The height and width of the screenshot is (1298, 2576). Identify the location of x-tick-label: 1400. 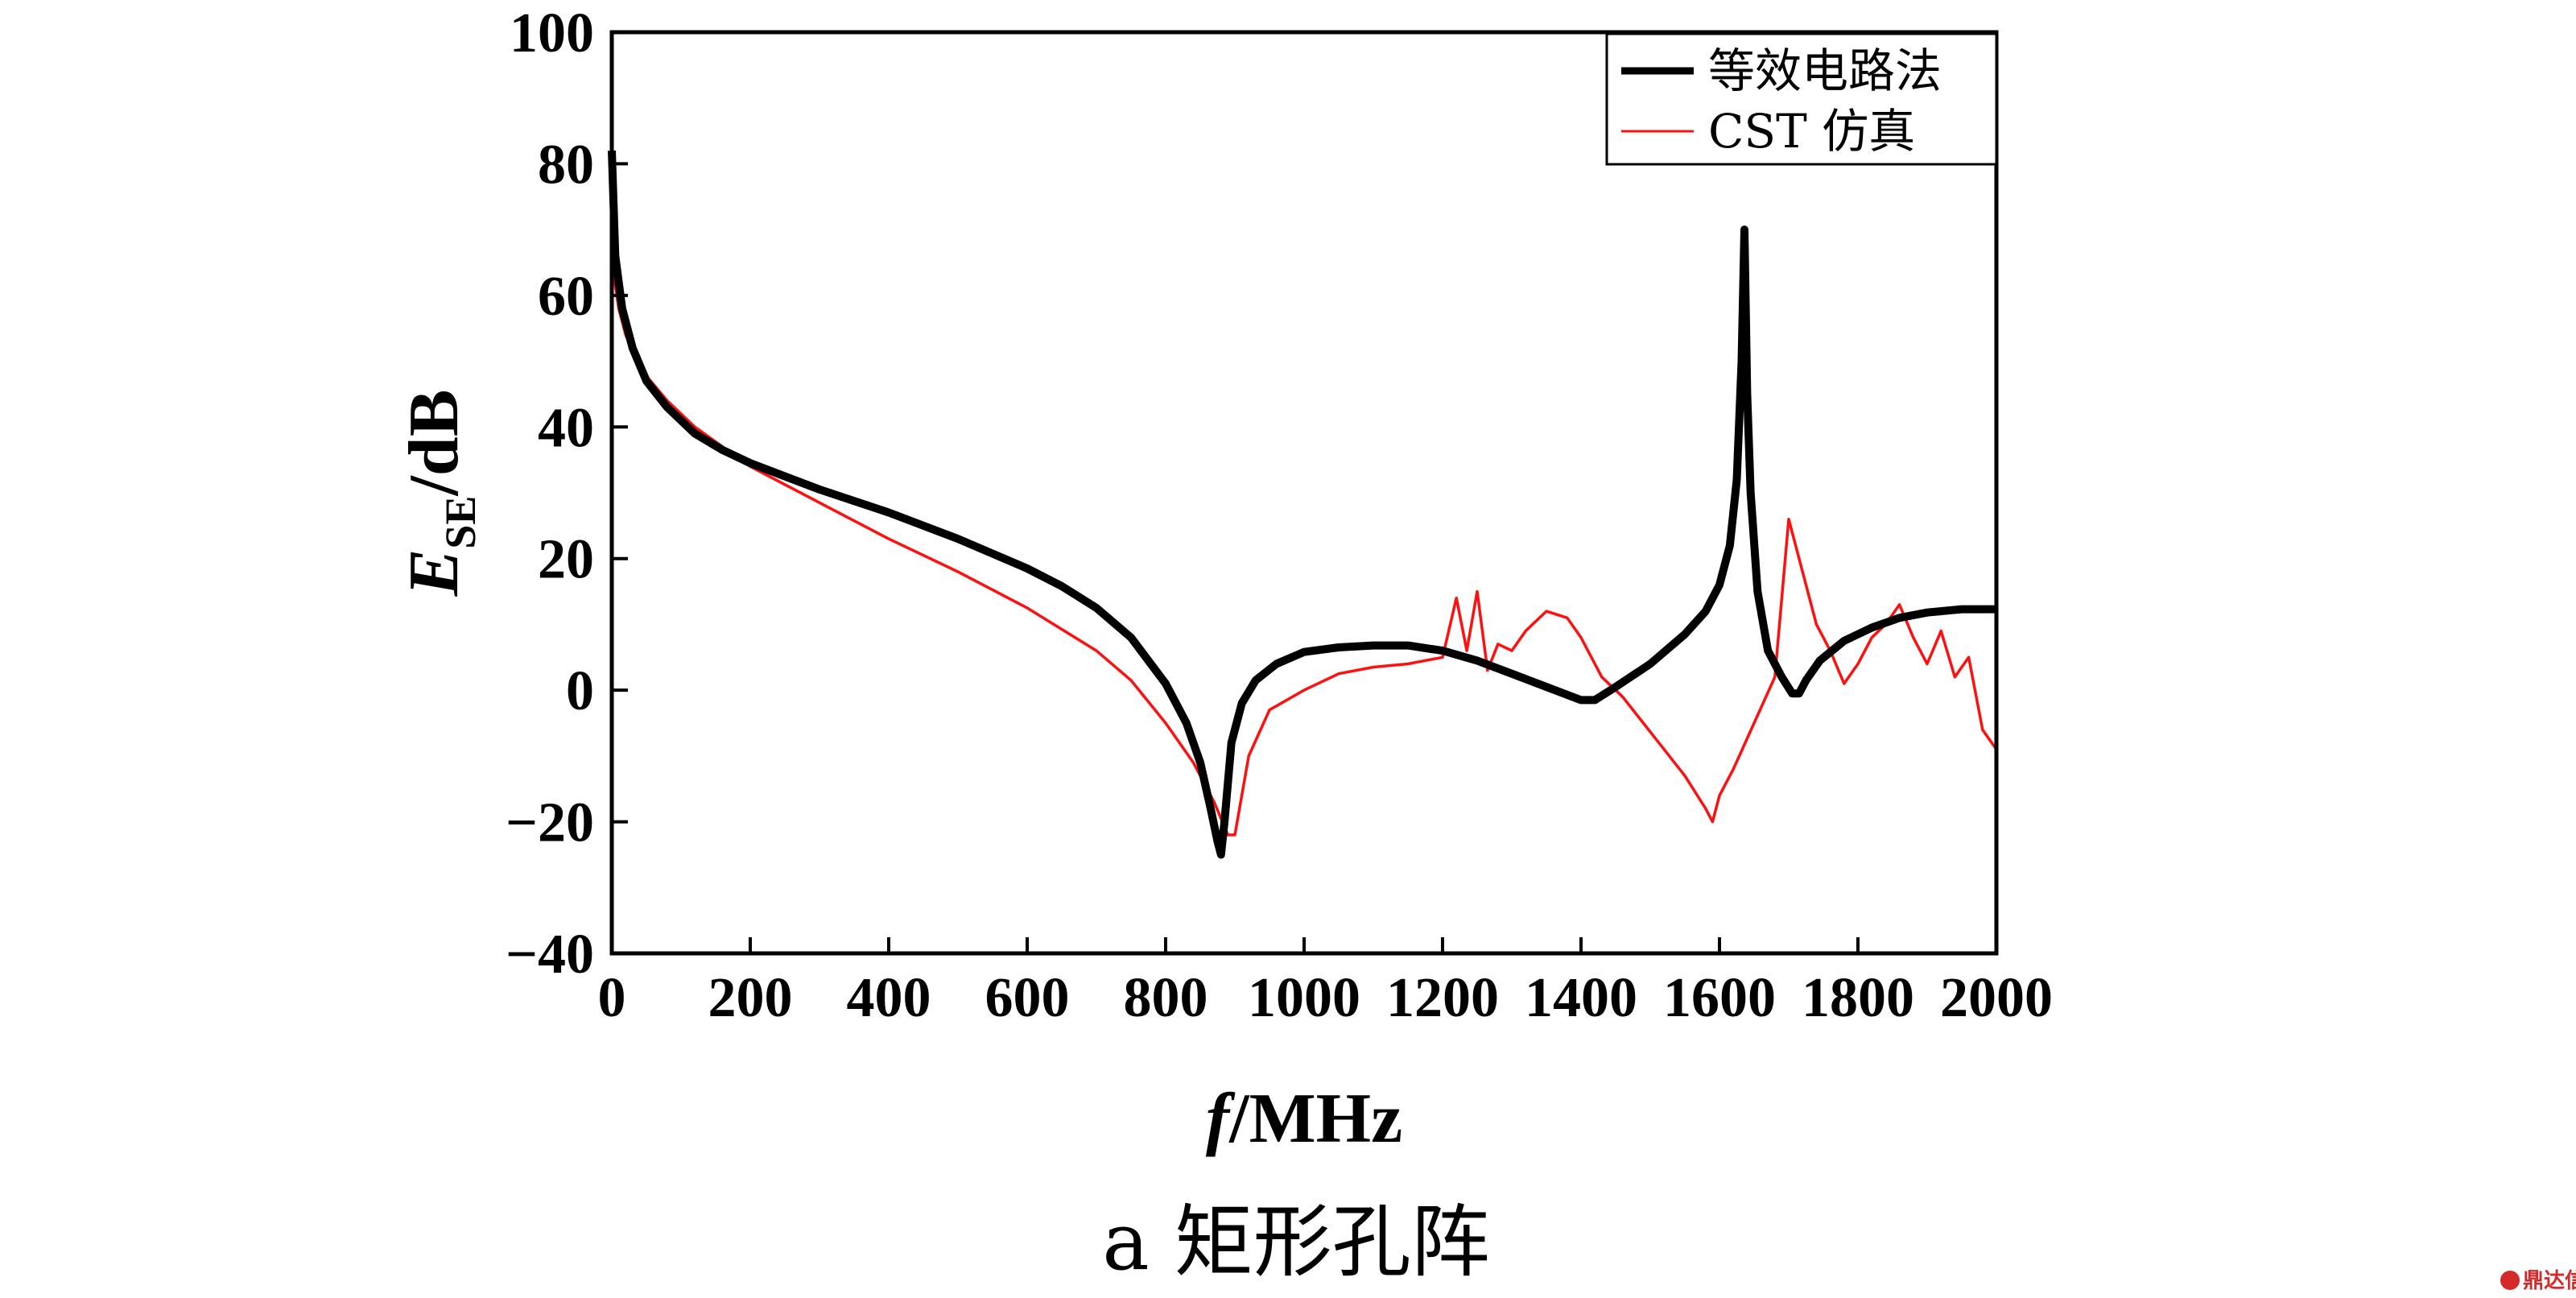
(1581, 998).